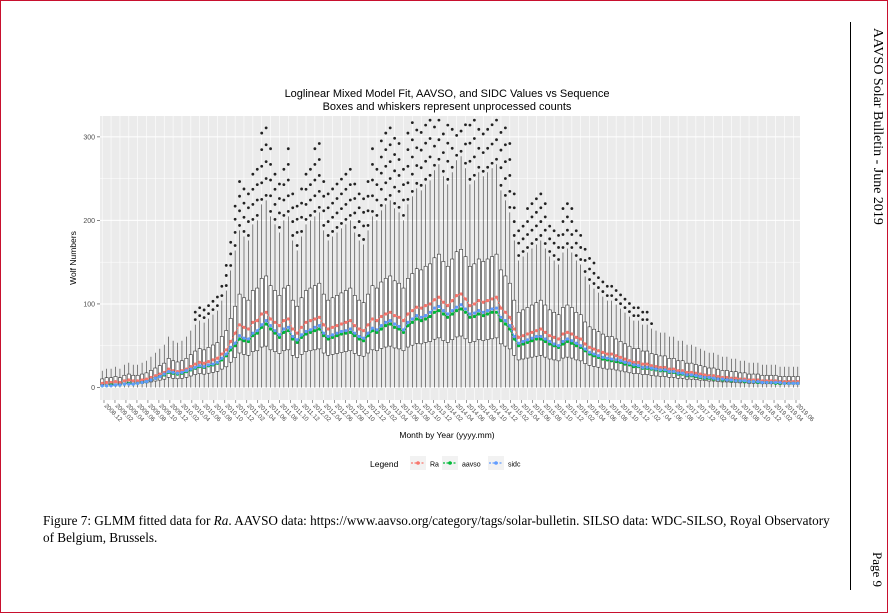  Describe the element at coordinates (450, 340) in the screenshot. I see `series-layer` at that location.